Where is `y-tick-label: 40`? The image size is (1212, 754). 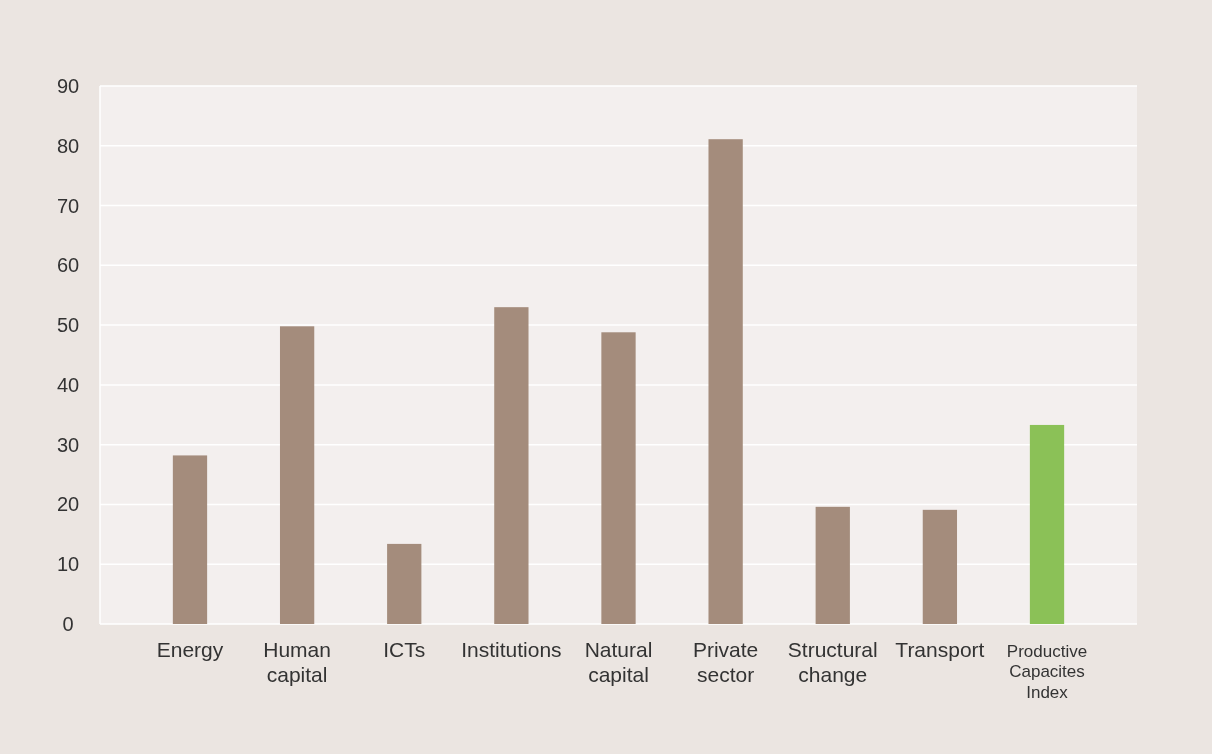
y-tick-label: 40 is located at coordinates (68, 384).